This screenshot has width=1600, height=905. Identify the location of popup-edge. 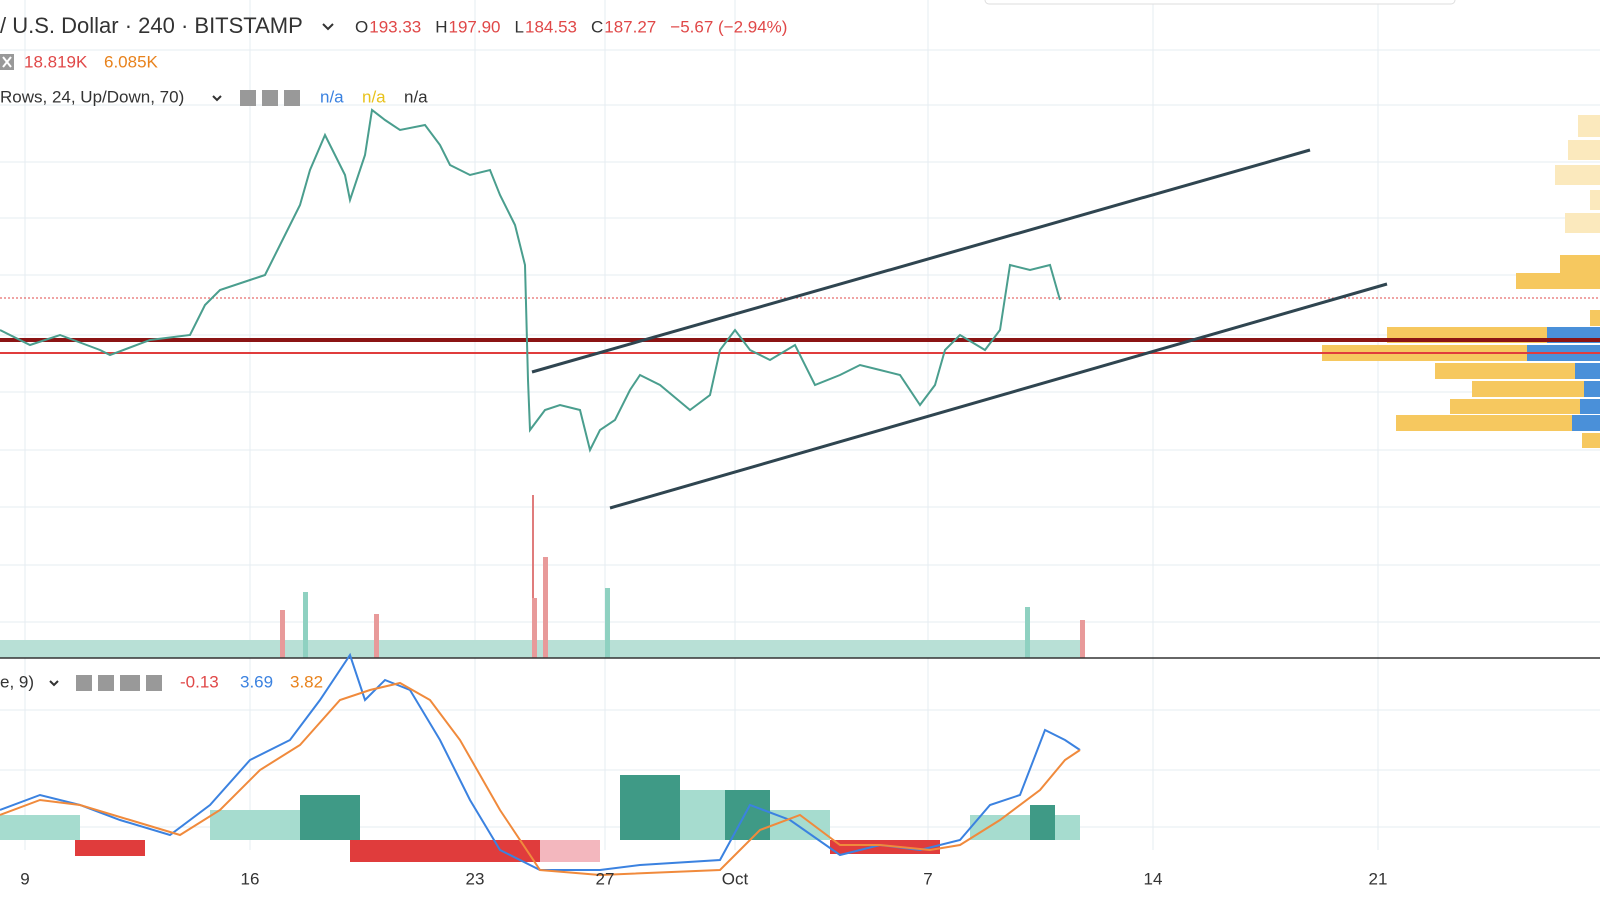
(1220, 2).